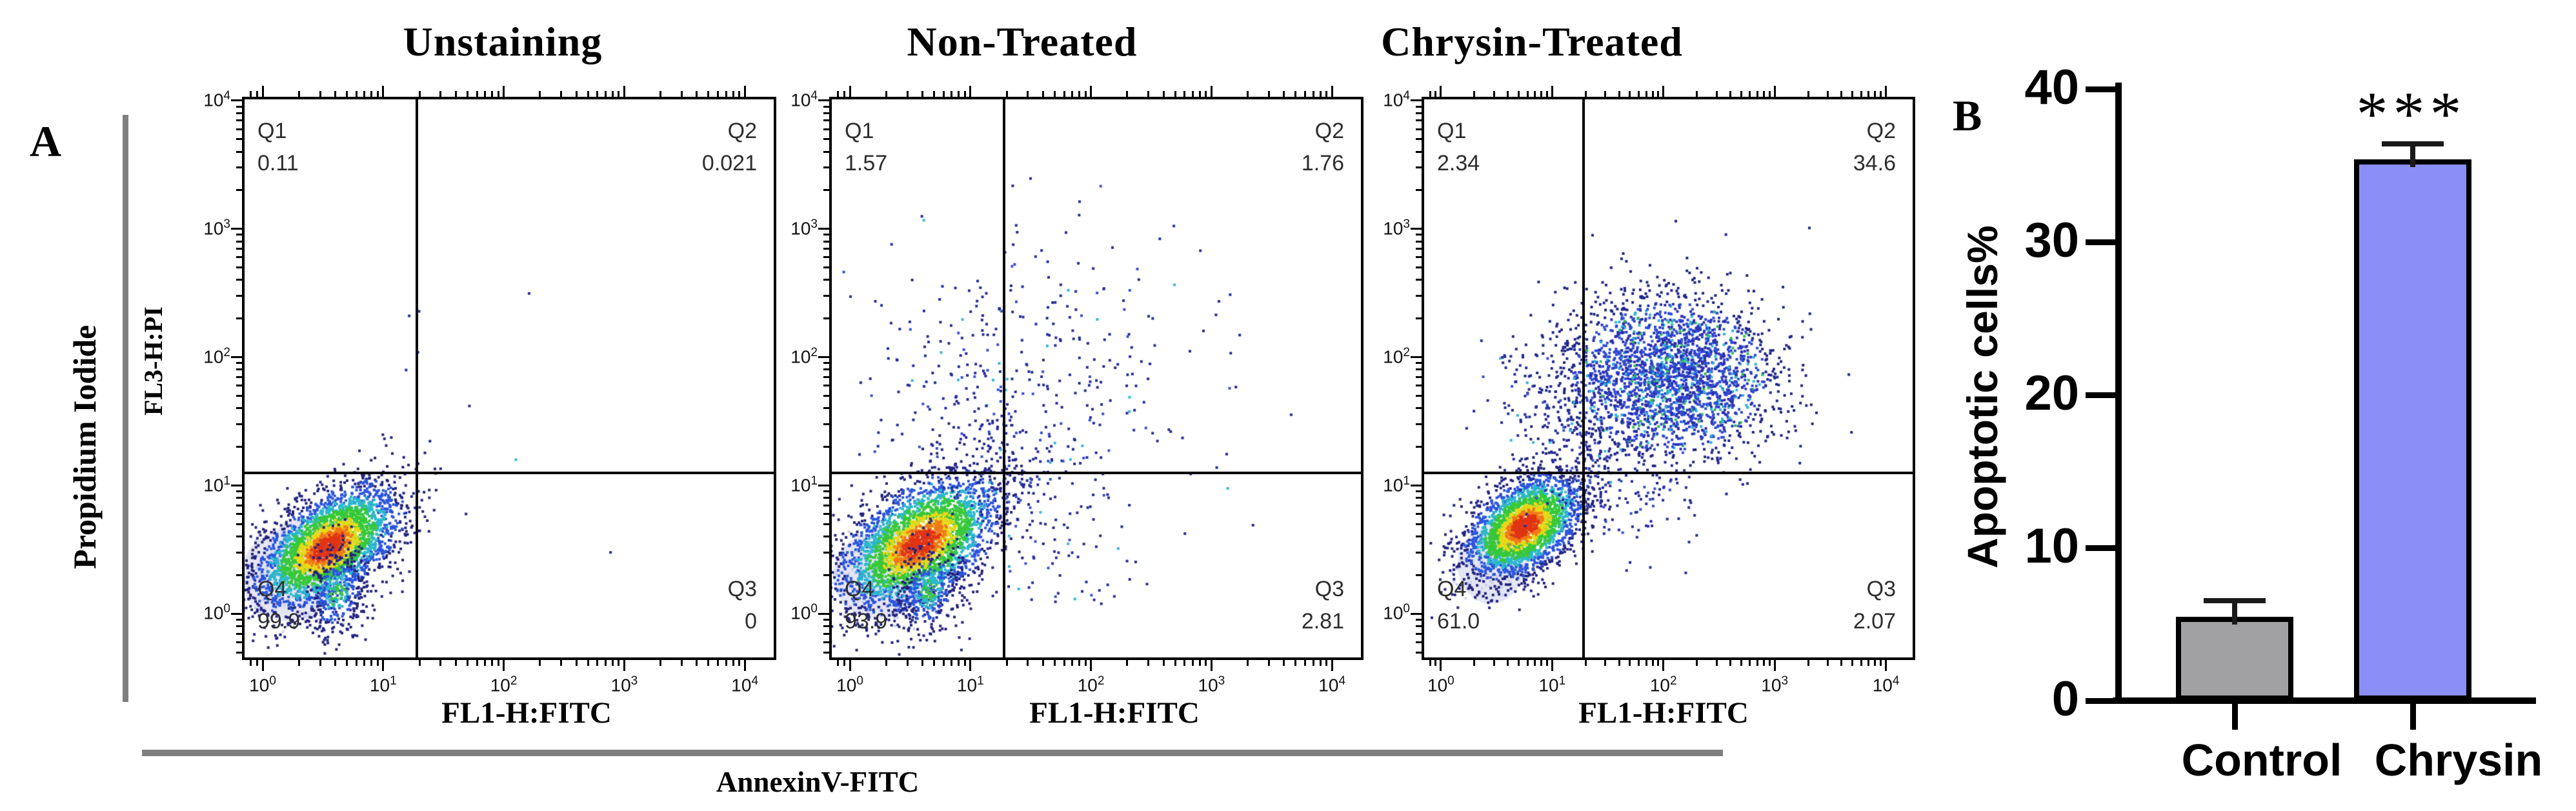 This screenshot has width=2576, height=811. Describe the element at coordinates (2234, 658) in the screenshot. I see `bar-control` at that location.